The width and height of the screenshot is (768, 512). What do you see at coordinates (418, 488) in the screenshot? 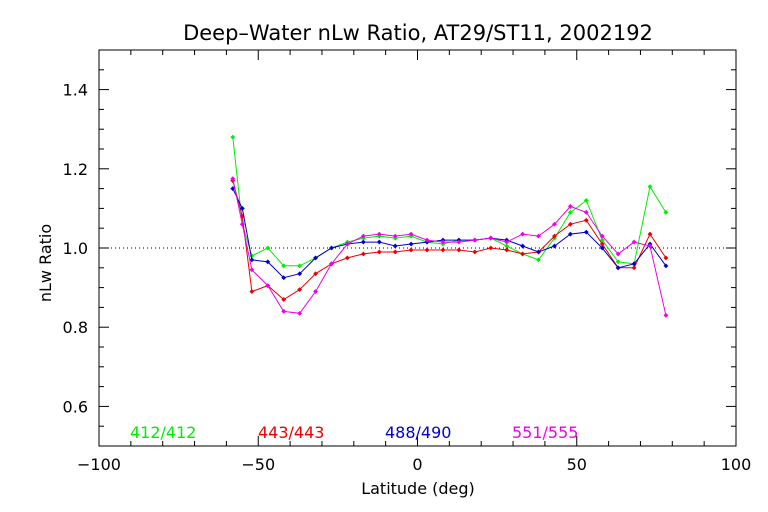
I see `x-axis-label: Latitude (deg)` at bounding box center [418, 488].